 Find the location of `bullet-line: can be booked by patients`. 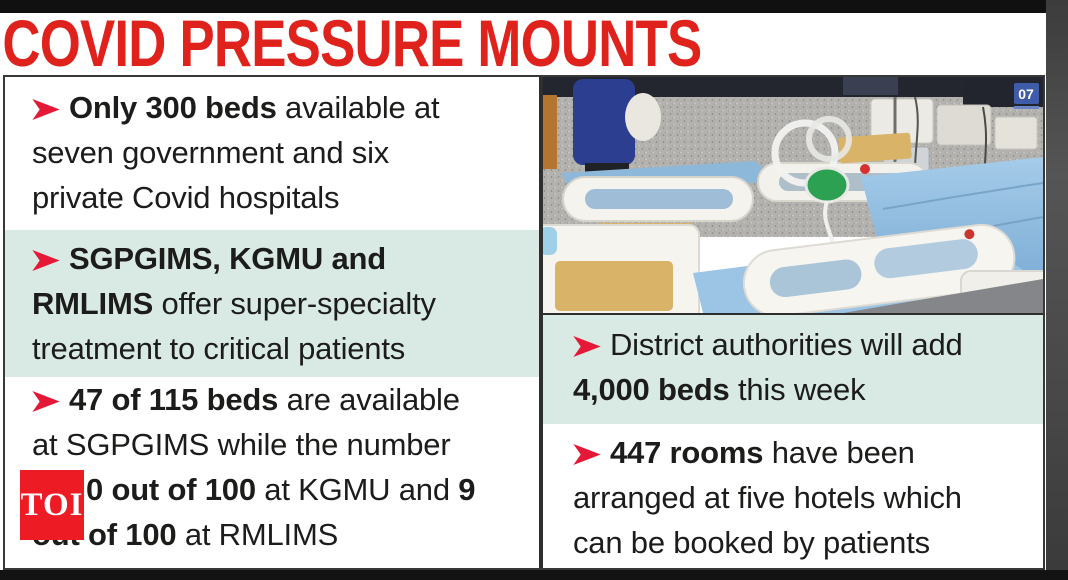

bullet-line: can be booked by patients is located at coordinates (804, 542).